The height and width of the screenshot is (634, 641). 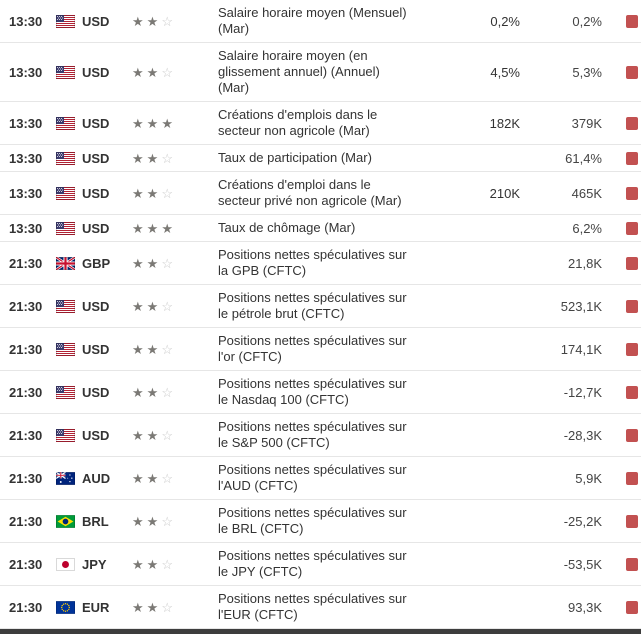 I want to click on currency-cell: EUR, so click(x=94, y=607).